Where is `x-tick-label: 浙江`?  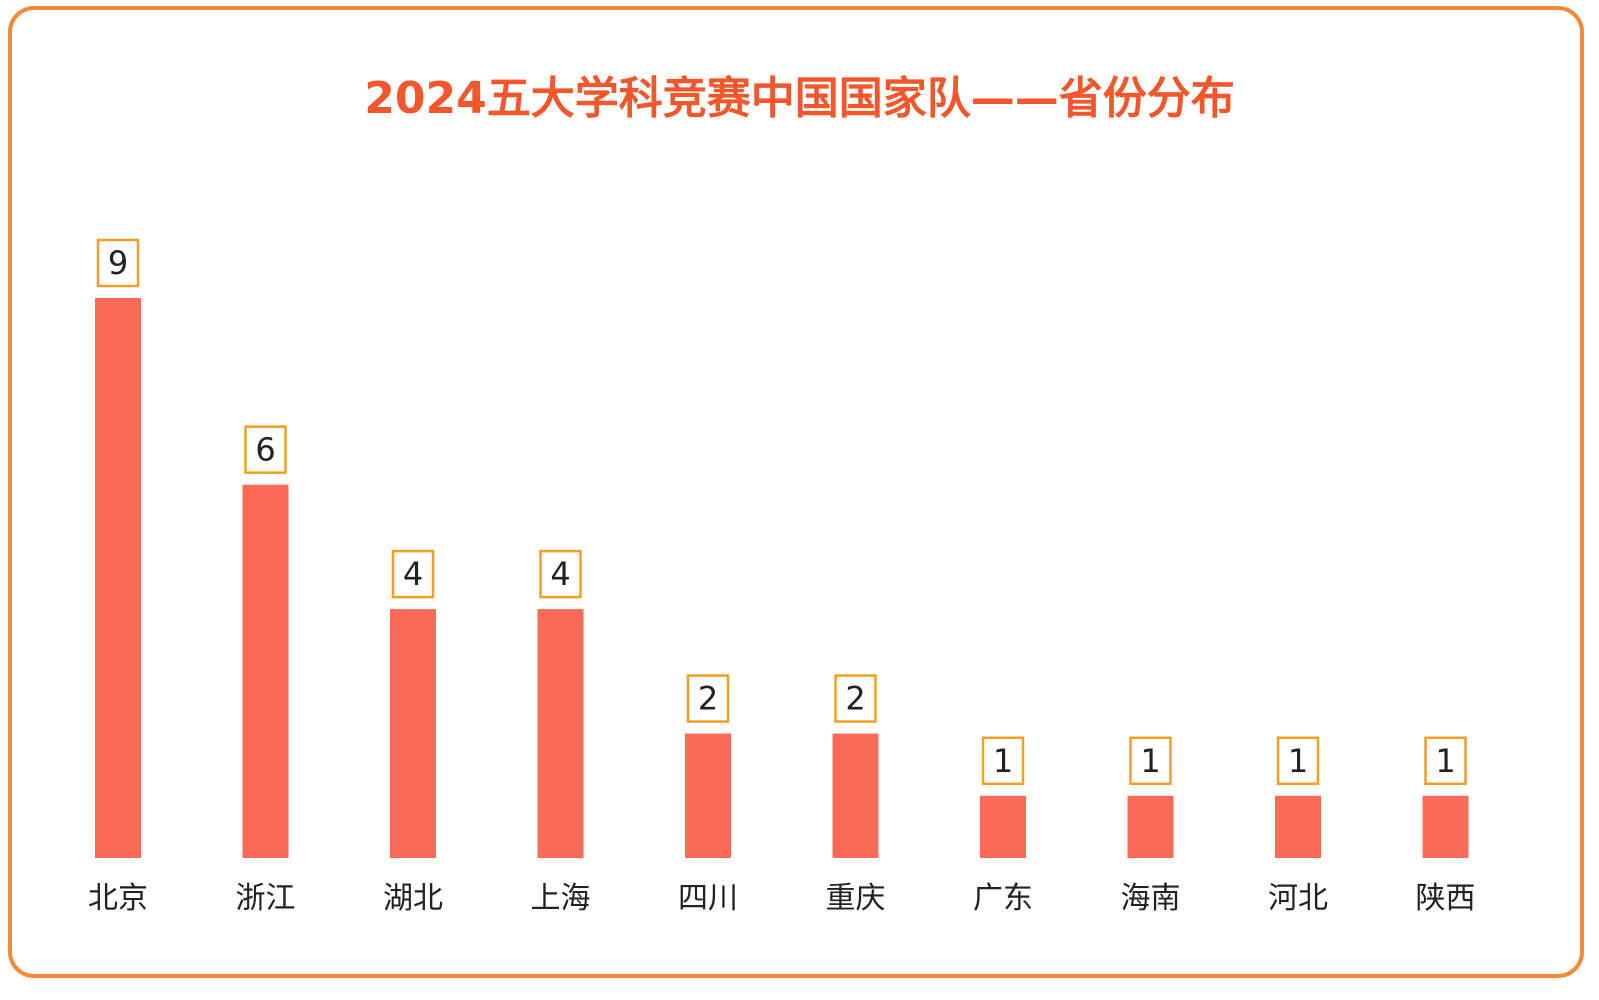
x-tick-label: 浙江 is located at coordinates (266, 898).